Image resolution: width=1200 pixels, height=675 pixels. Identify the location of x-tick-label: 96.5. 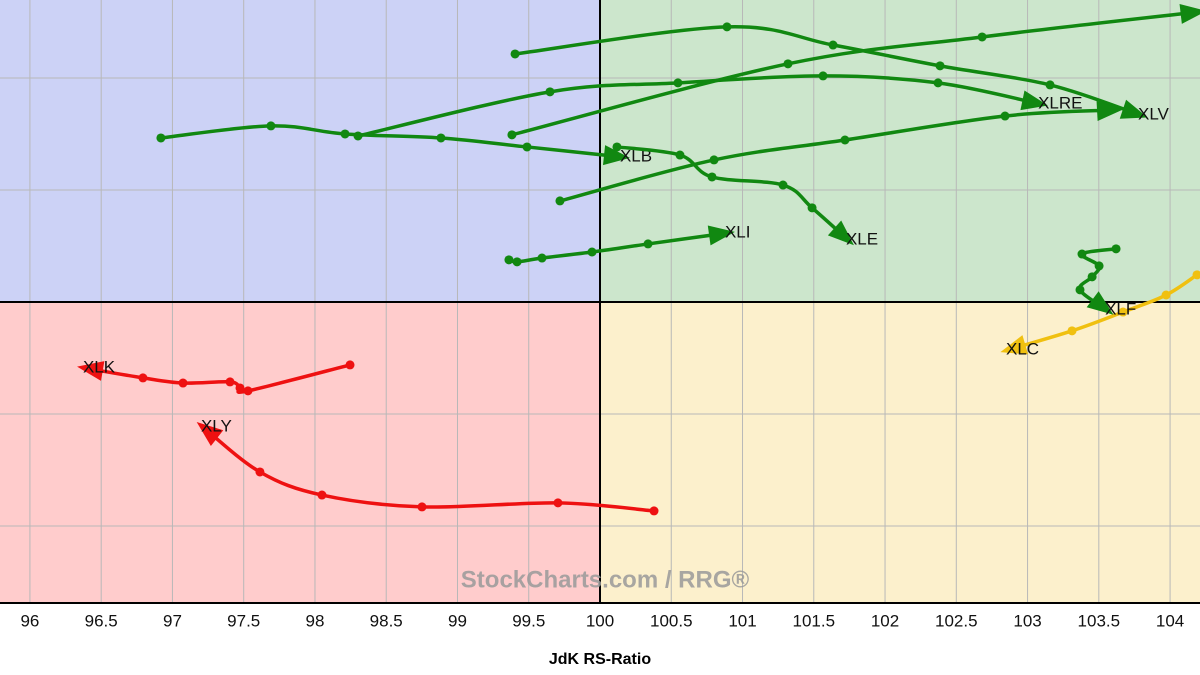
(101, 620).